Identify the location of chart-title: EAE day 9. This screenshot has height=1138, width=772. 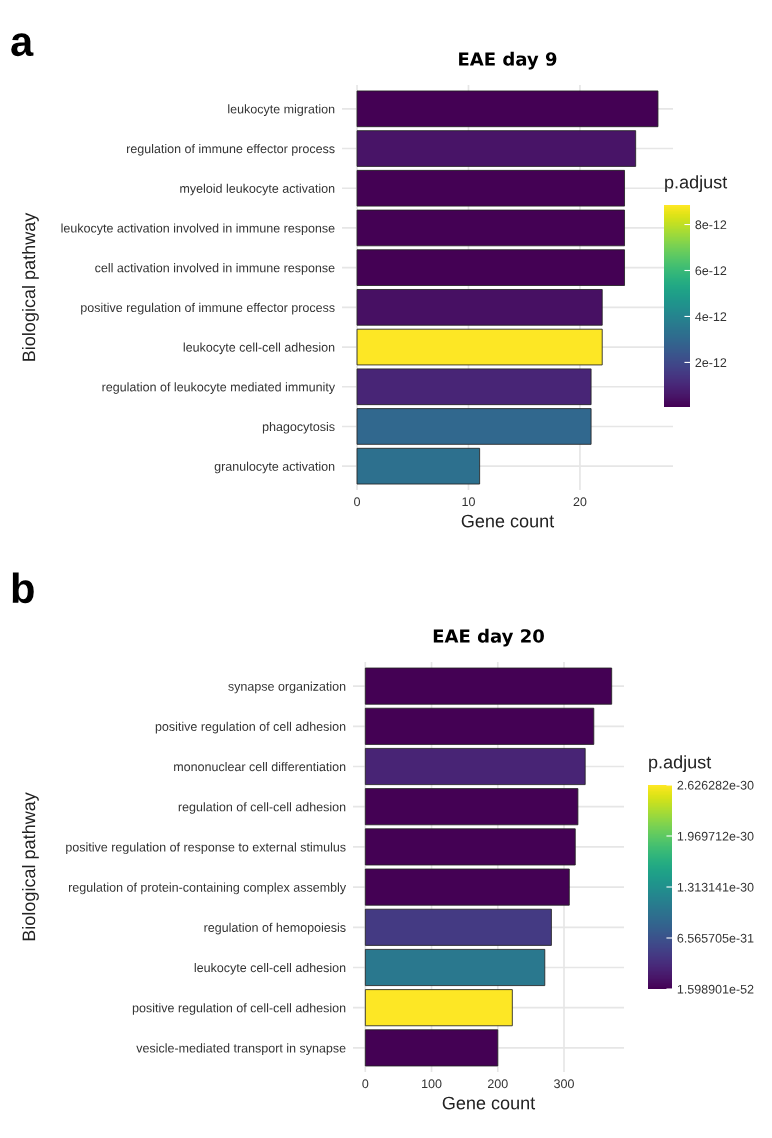
(508, 60).